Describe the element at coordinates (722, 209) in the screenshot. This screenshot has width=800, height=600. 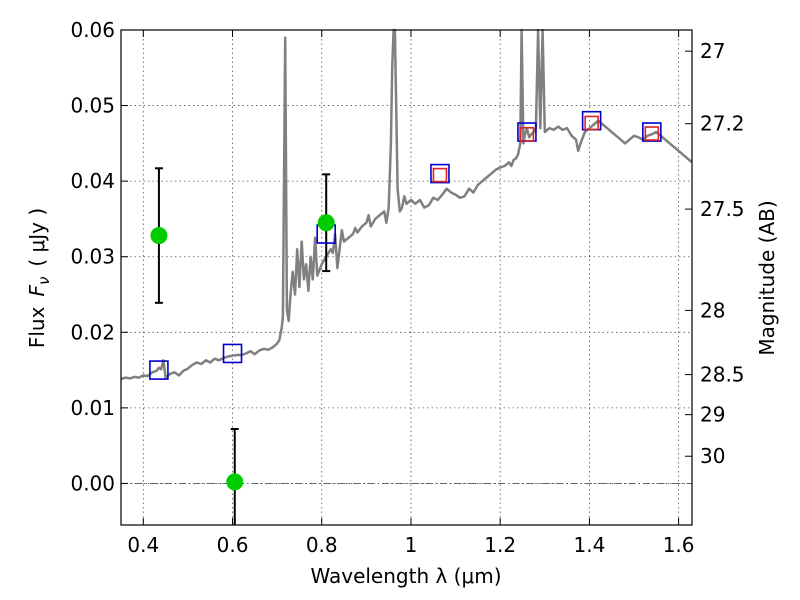
I see `right-tick-label: 27.5` at that location.